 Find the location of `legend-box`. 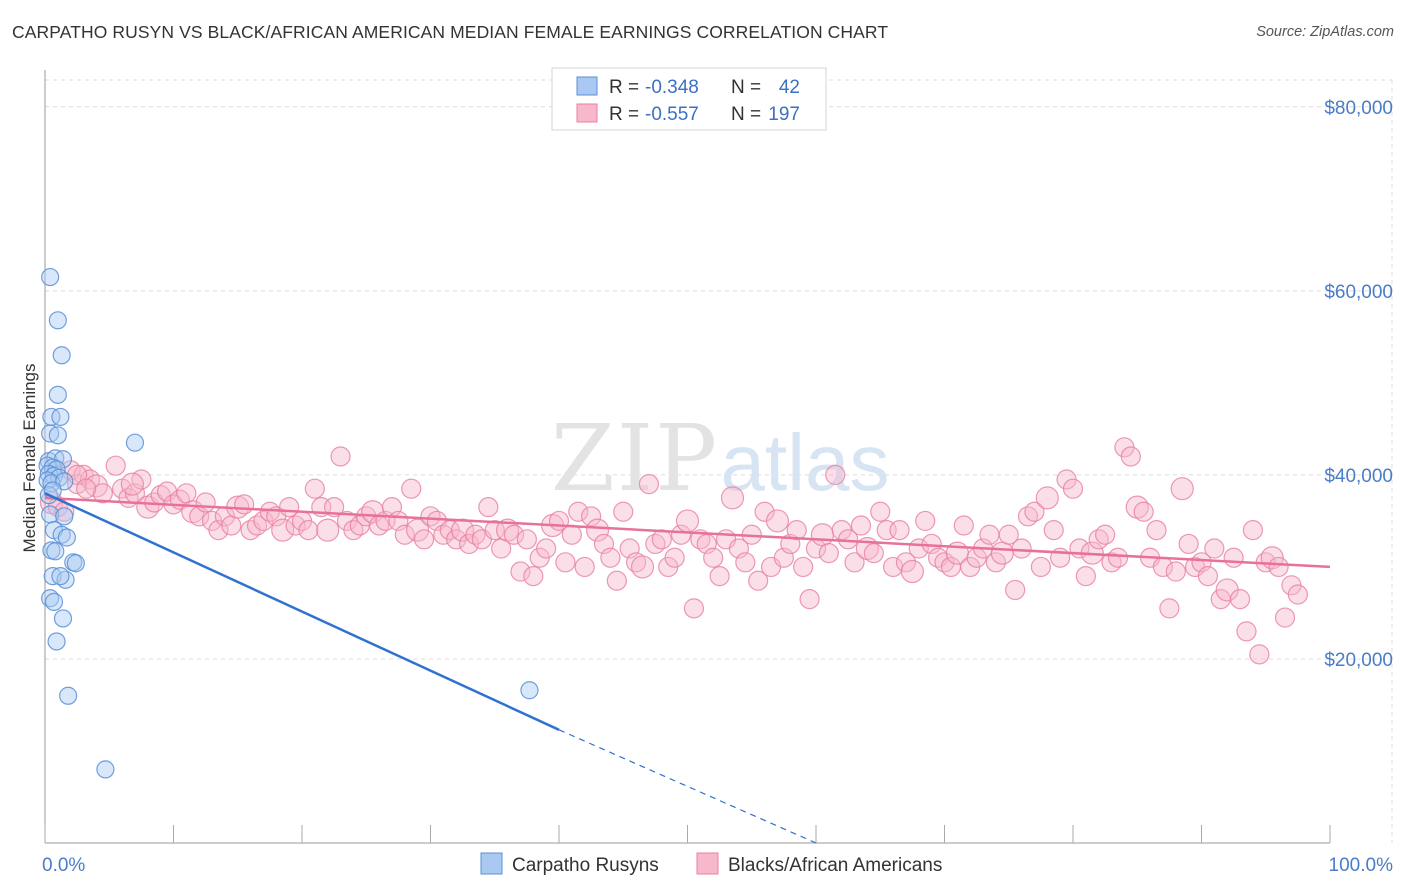

legend-box is located at coordinates (689, 99).